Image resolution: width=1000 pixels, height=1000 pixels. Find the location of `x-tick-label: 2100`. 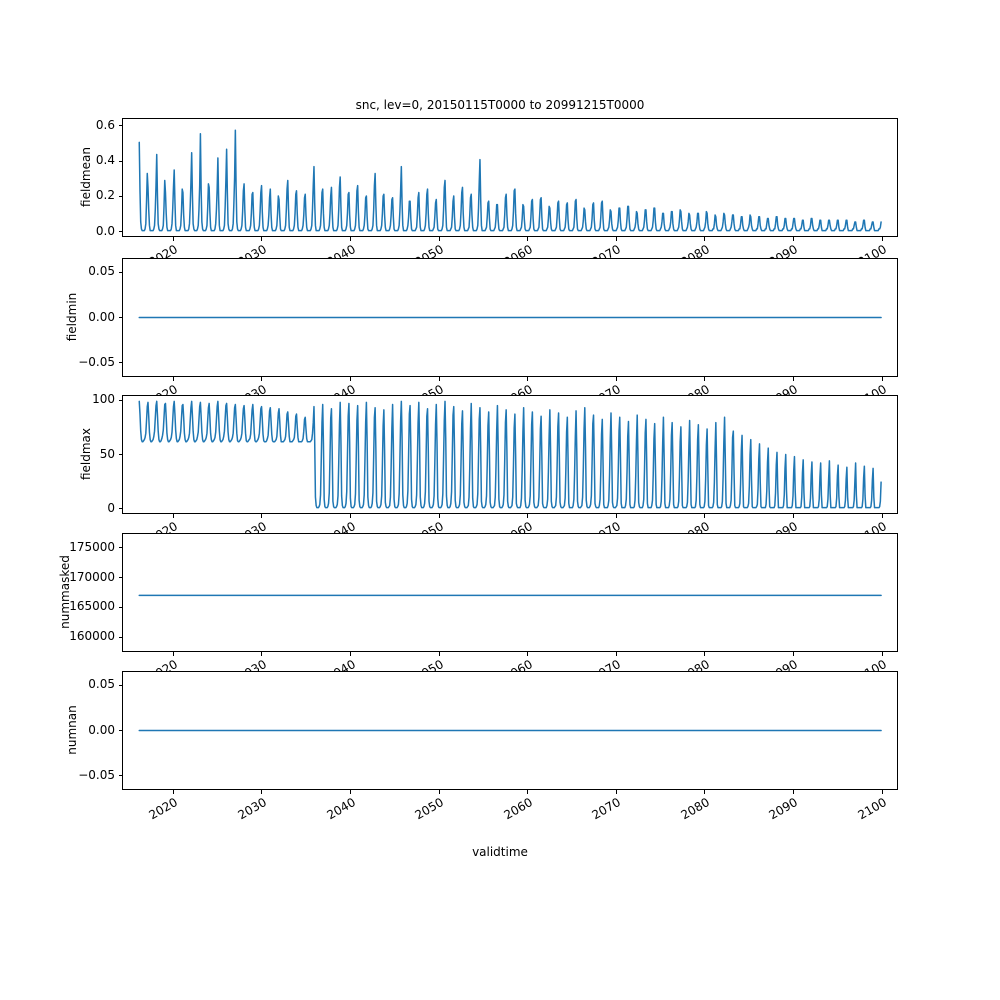

x-tick-label: 2100 is located at coordinates (872, 809).